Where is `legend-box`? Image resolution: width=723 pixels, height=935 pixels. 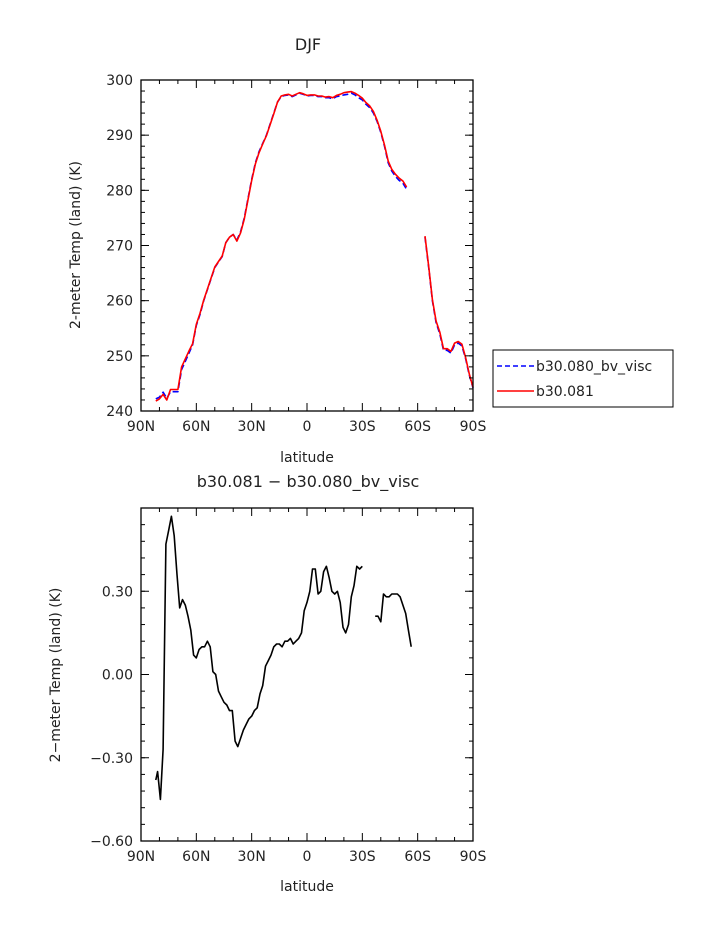 legend-box is located at coordinates (583, 378).